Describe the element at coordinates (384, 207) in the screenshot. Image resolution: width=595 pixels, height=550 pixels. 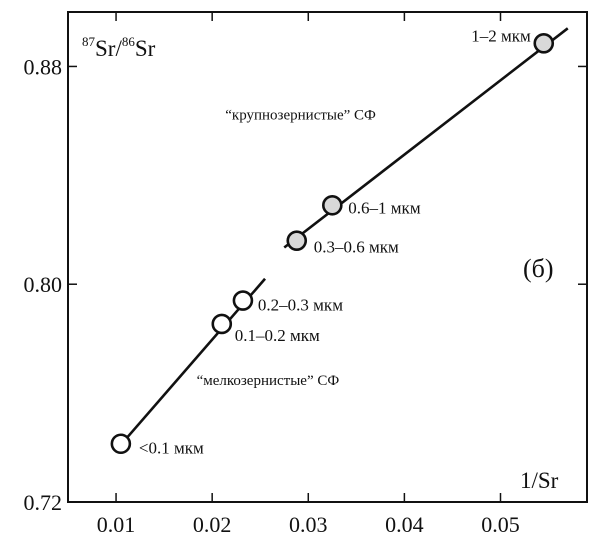
I see `point-label: 0.6–1 мкм` at that location.